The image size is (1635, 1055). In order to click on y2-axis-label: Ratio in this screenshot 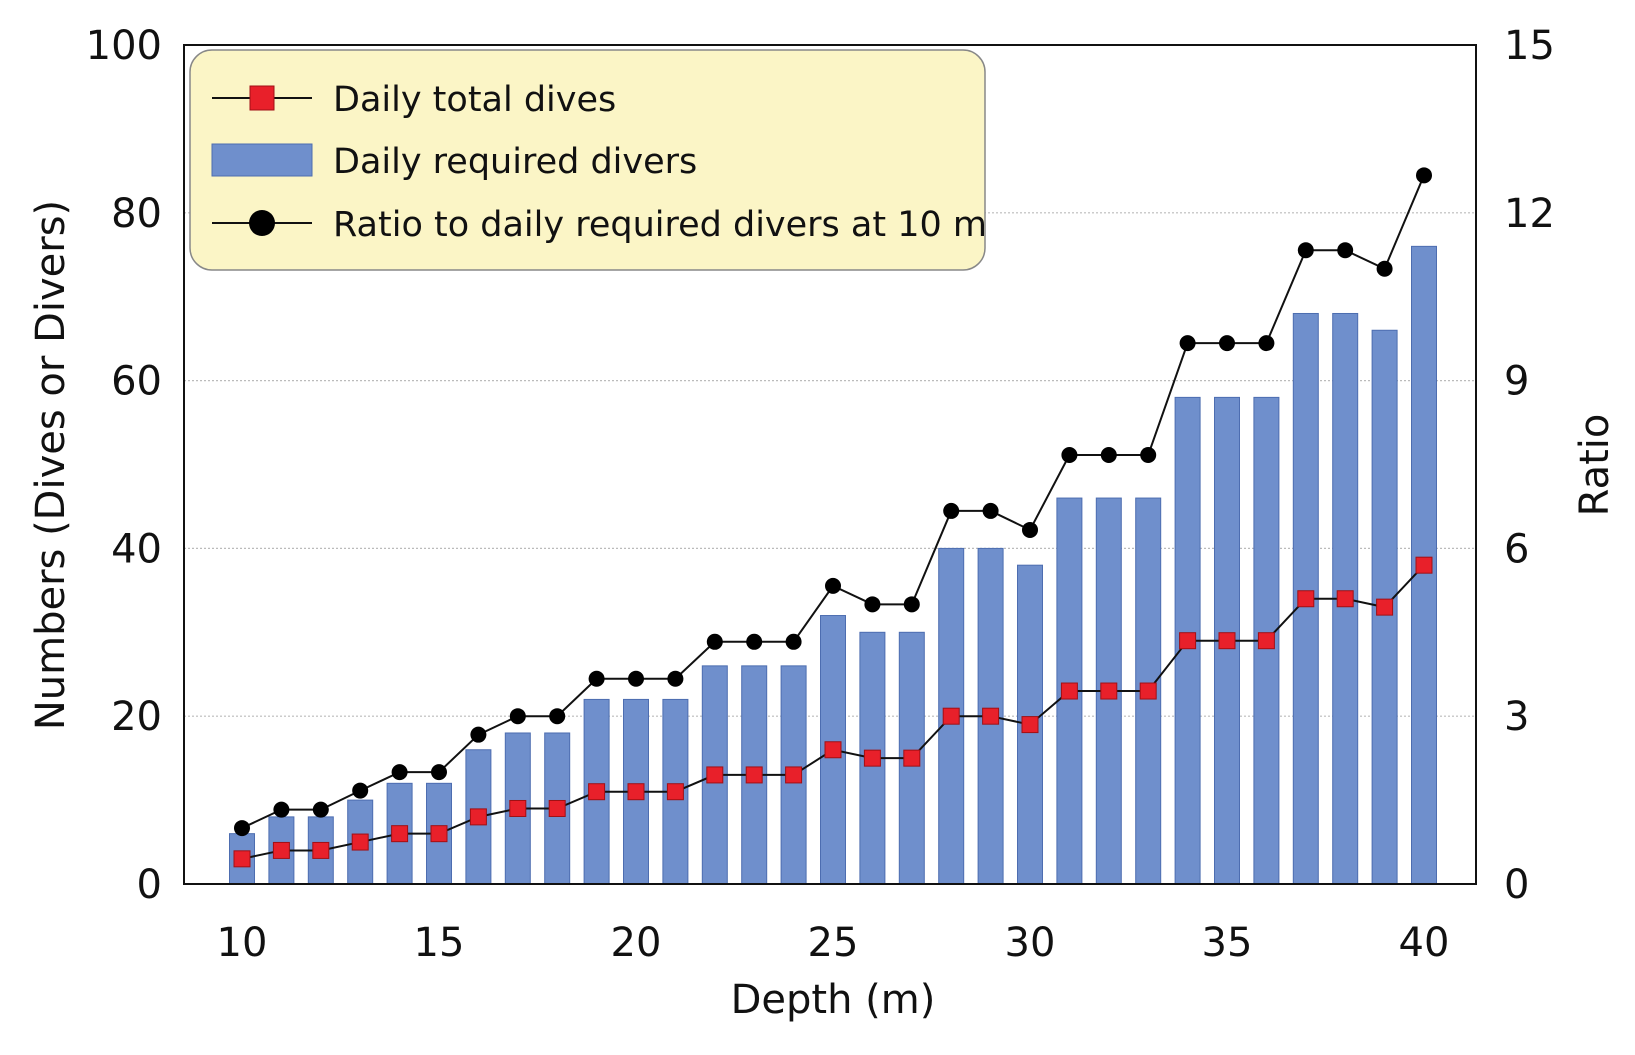, I will do `click(1595, 465)`.